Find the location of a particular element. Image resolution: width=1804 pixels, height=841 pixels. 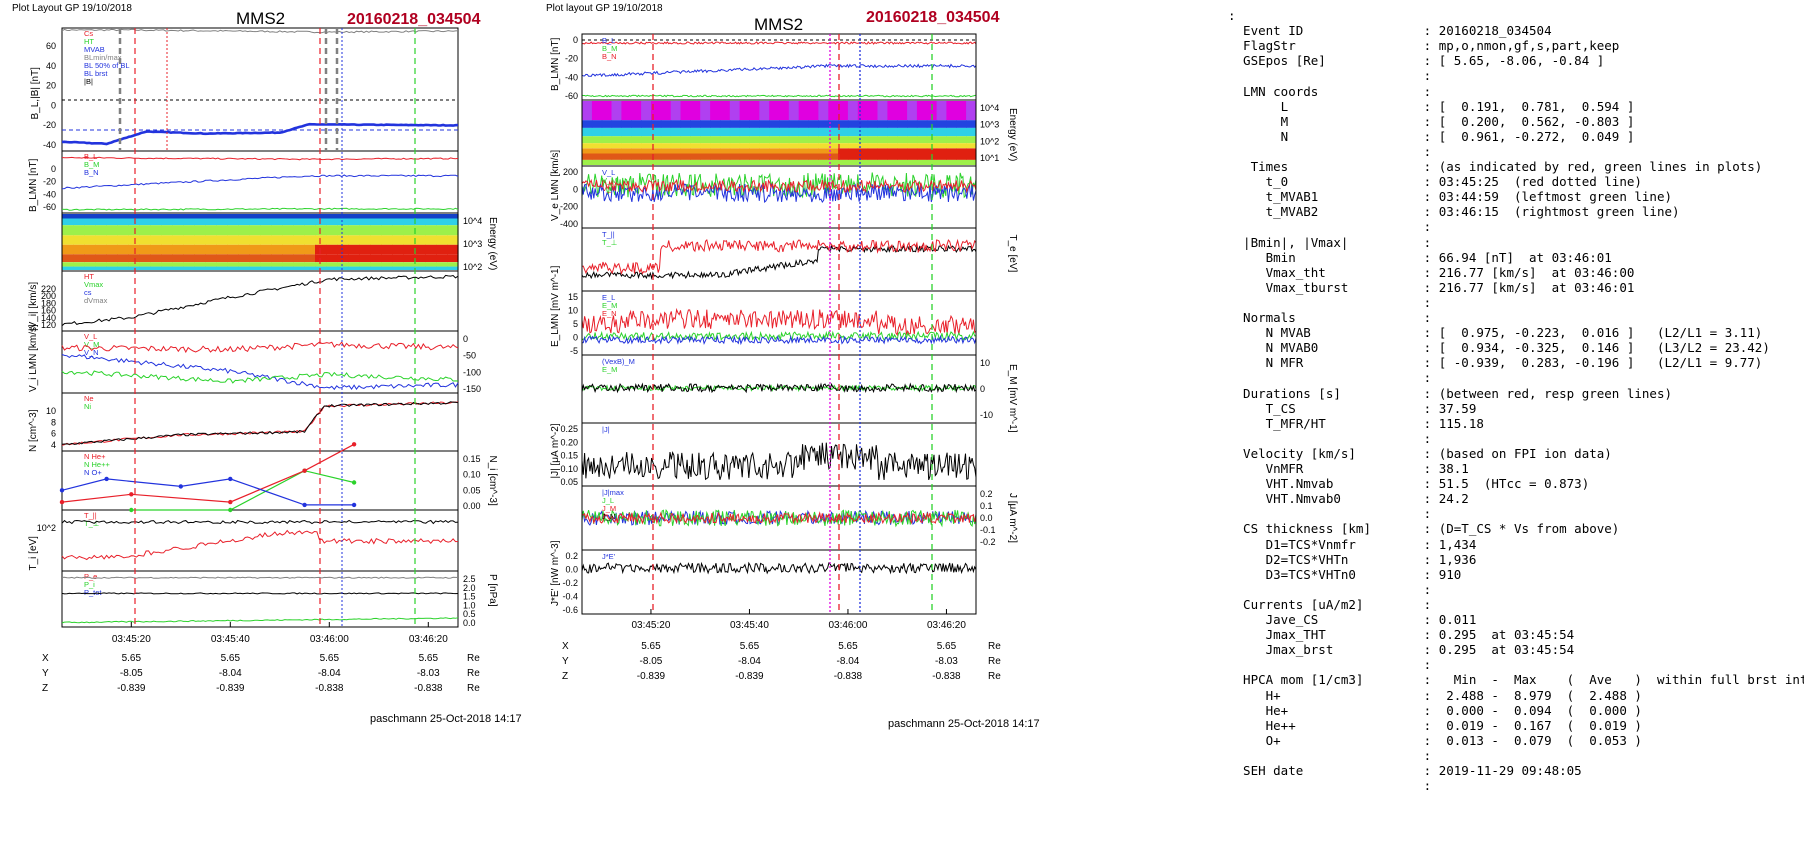

left-legend-entry: BLmin/max is located at coordinates (103, 57).